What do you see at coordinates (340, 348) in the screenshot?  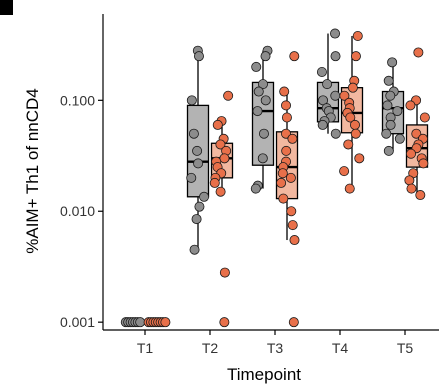 I see `x-tick-label: T4` at bounding box center [340, 348].